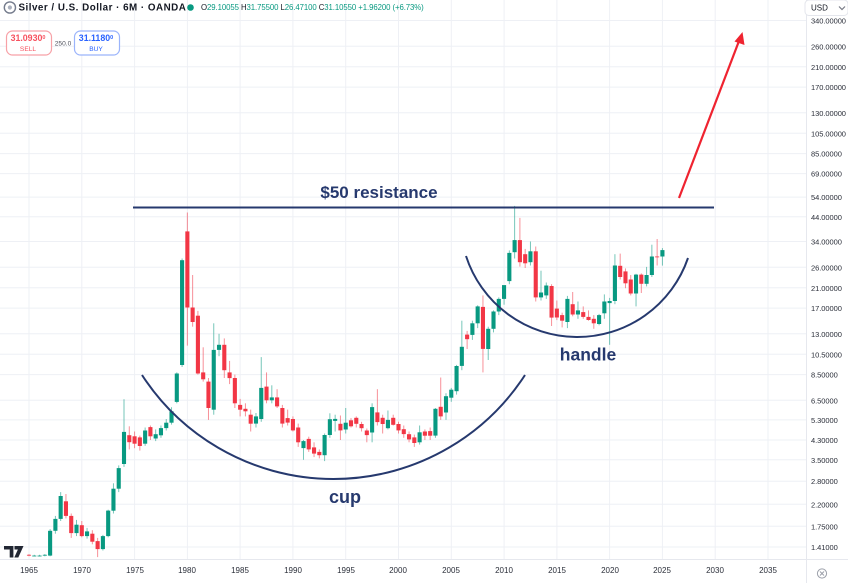 Image resolution: width=848 pixels, height=588 pixels. I want to click on svg-text: 21.00000, so click(826, 288).